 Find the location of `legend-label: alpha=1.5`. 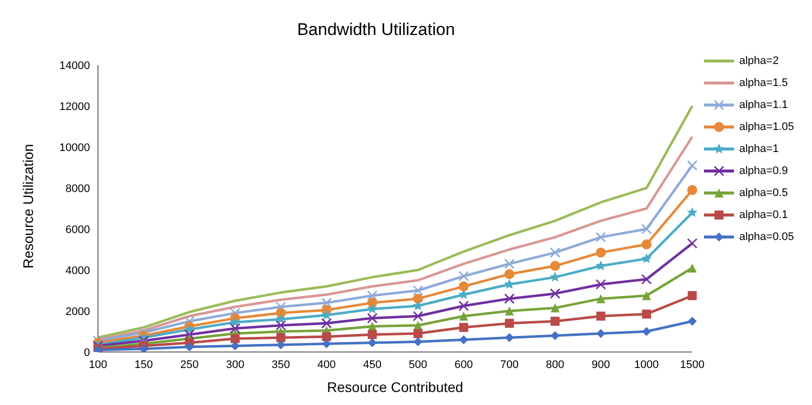

legend-label: alpha=1.5 is located at coordinates (763, 83).